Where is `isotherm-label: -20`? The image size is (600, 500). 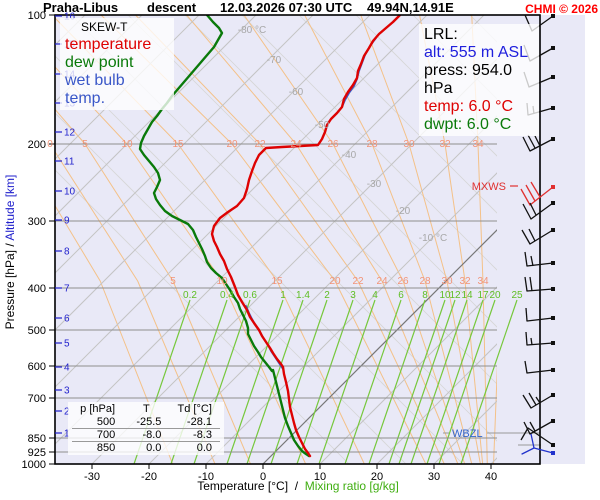
isotherm-label: -20 is located at coordinates (403, 211).